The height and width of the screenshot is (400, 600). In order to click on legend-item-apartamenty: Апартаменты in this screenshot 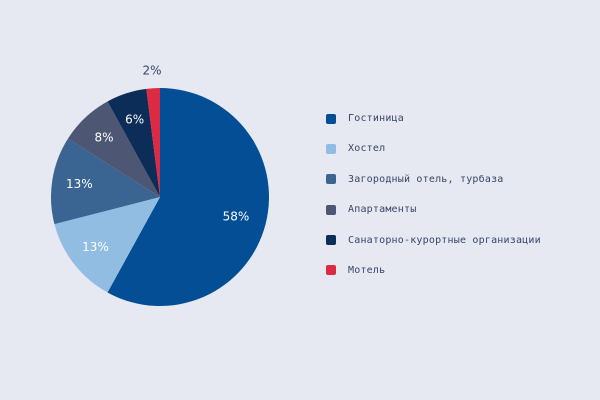, I will do `click(433, 209)`.